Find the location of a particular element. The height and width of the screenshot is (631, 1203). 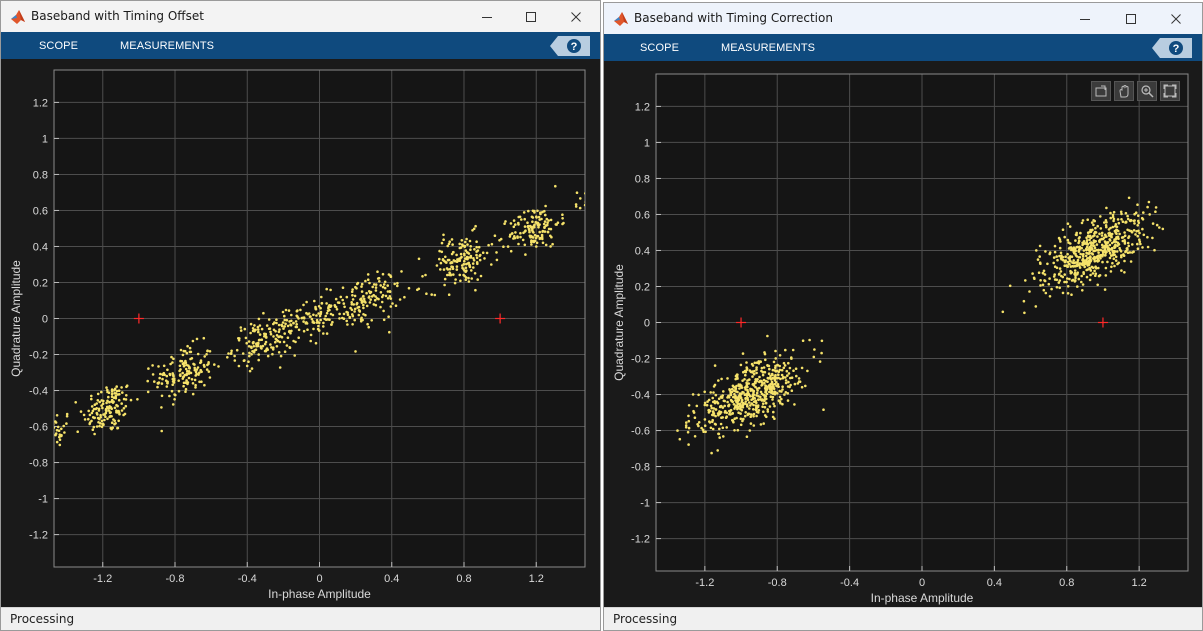

y-tick-label: -0.6 is located at coordinates (38, 428).